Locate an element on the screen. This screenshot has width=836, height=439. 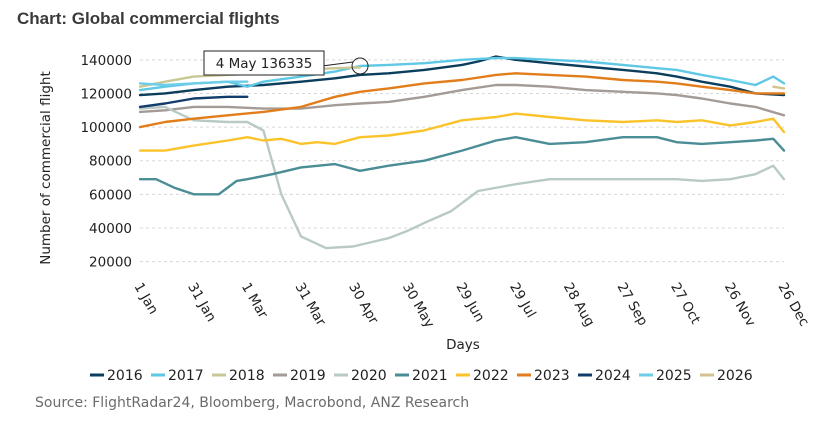
x-tick-label: 1 Jan is located at coordinates (146, 298).